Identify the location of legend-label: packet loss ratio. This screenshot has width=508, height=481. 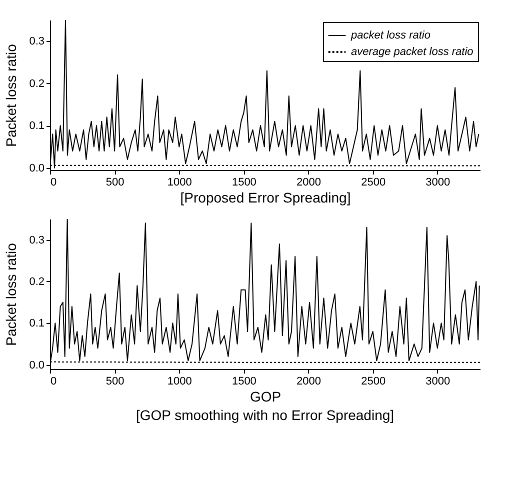
(390, 36).